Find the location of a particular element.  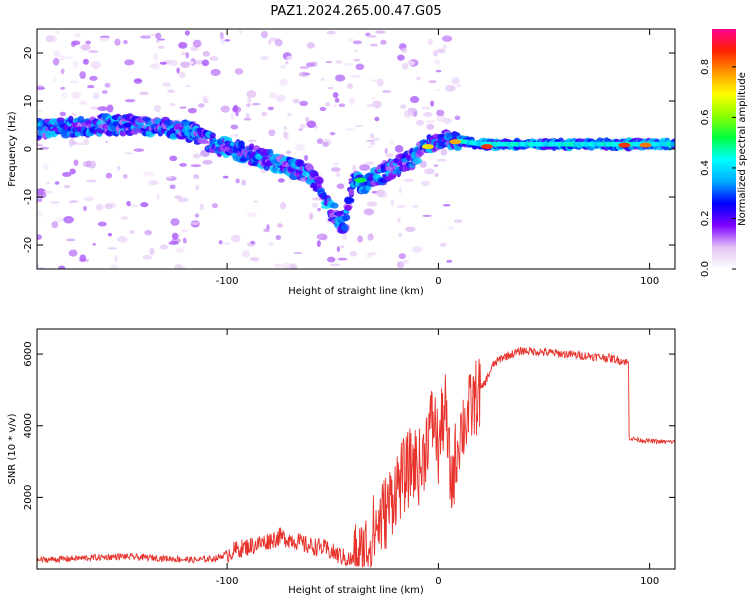

colorbar-tick-label: 0.8 is located at coordinates (705, 67).